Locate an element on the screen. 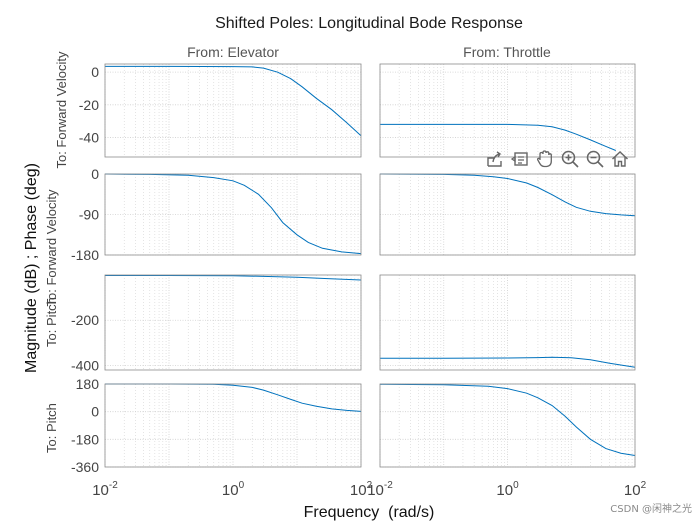 Image resolution: width=700 pixels, height=525 pixels. zoom-in-button is located at coordinates (570, 159).